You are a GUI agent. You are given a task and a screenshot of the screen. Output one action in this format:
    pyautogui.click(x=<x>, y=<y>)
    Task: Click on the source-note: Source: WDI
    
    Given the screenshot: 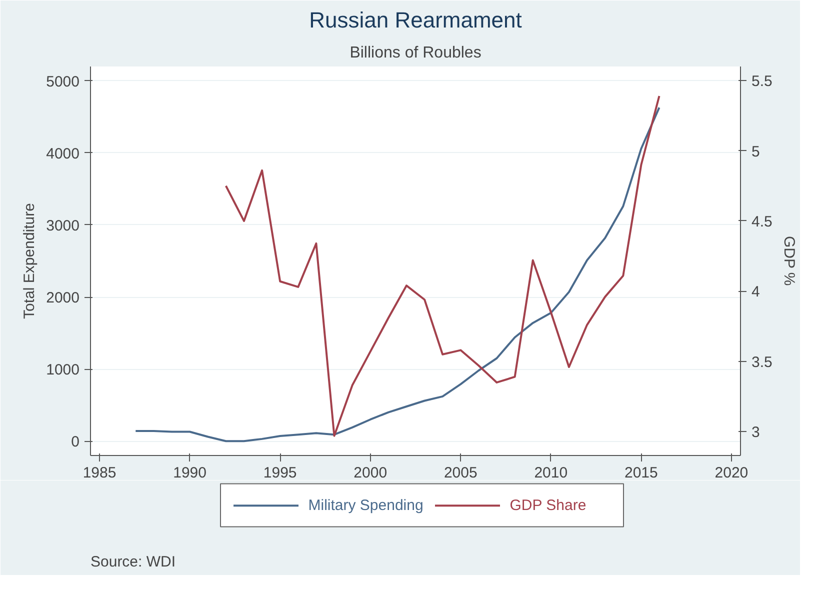 What is the action you would take?
    pyautogui.click(x=133, y=562)
    